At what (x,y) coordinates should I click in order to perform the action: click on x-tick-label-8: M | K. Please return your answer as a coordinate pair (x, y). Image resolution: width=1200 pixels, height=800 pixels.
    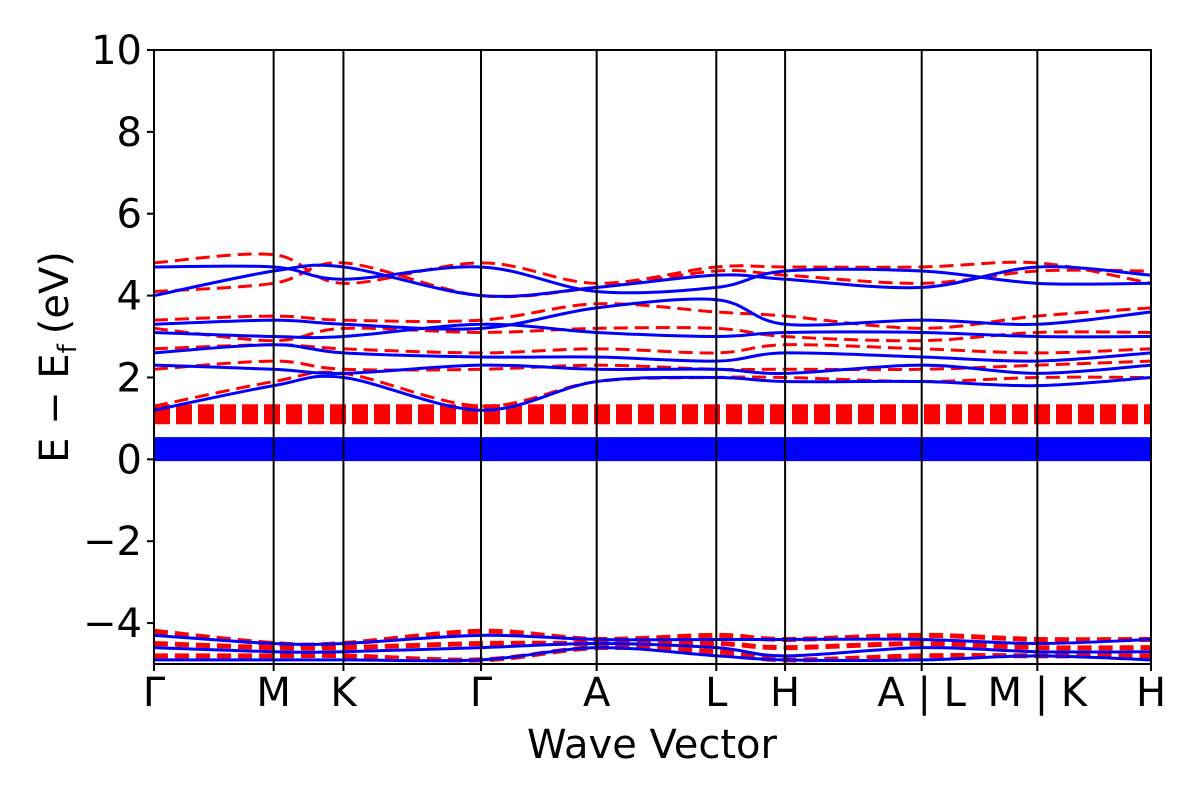
    Looking at the image, I should click on (1038, 693).